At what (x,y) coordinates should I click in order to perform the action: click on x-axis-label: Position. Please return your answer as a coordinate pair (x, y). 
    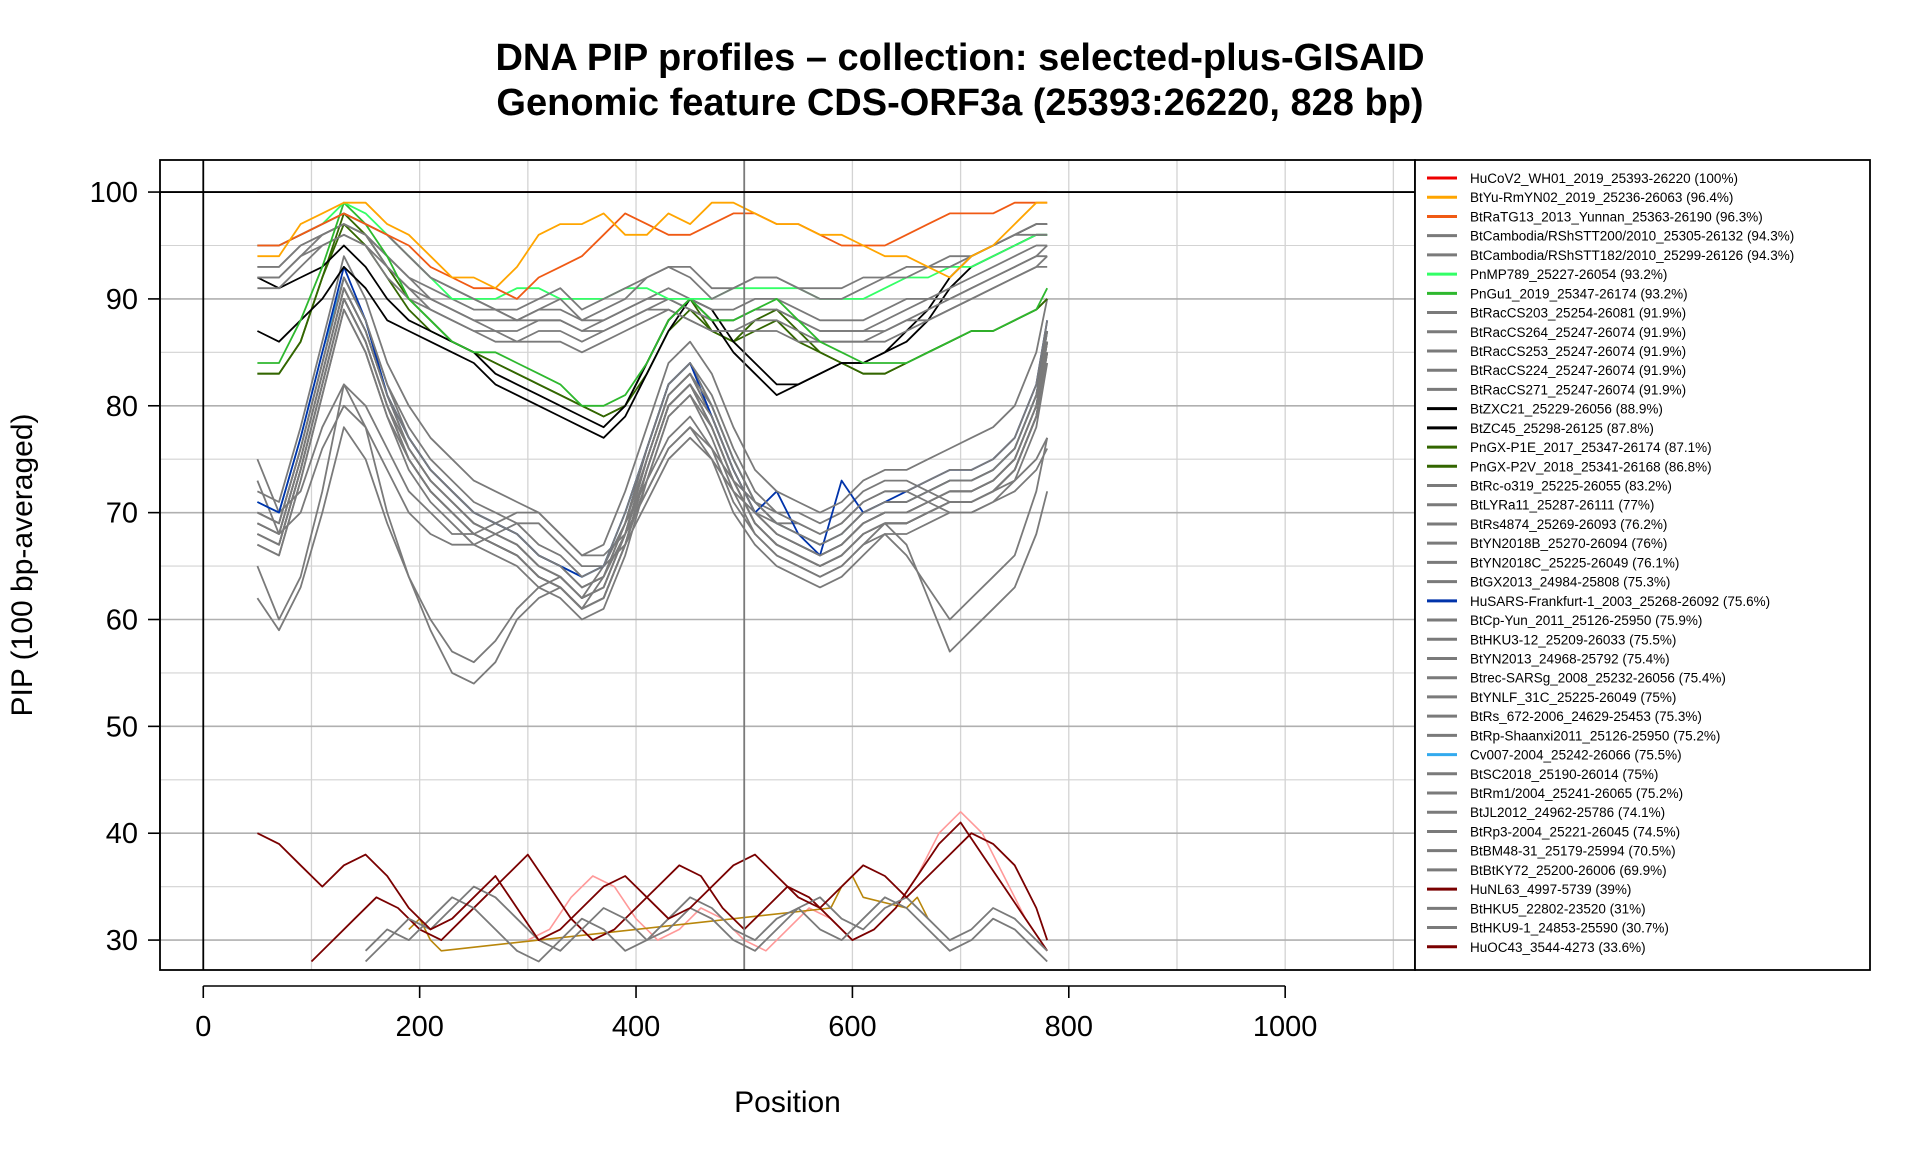
    Looking at the image, I should click on (787, 1102).